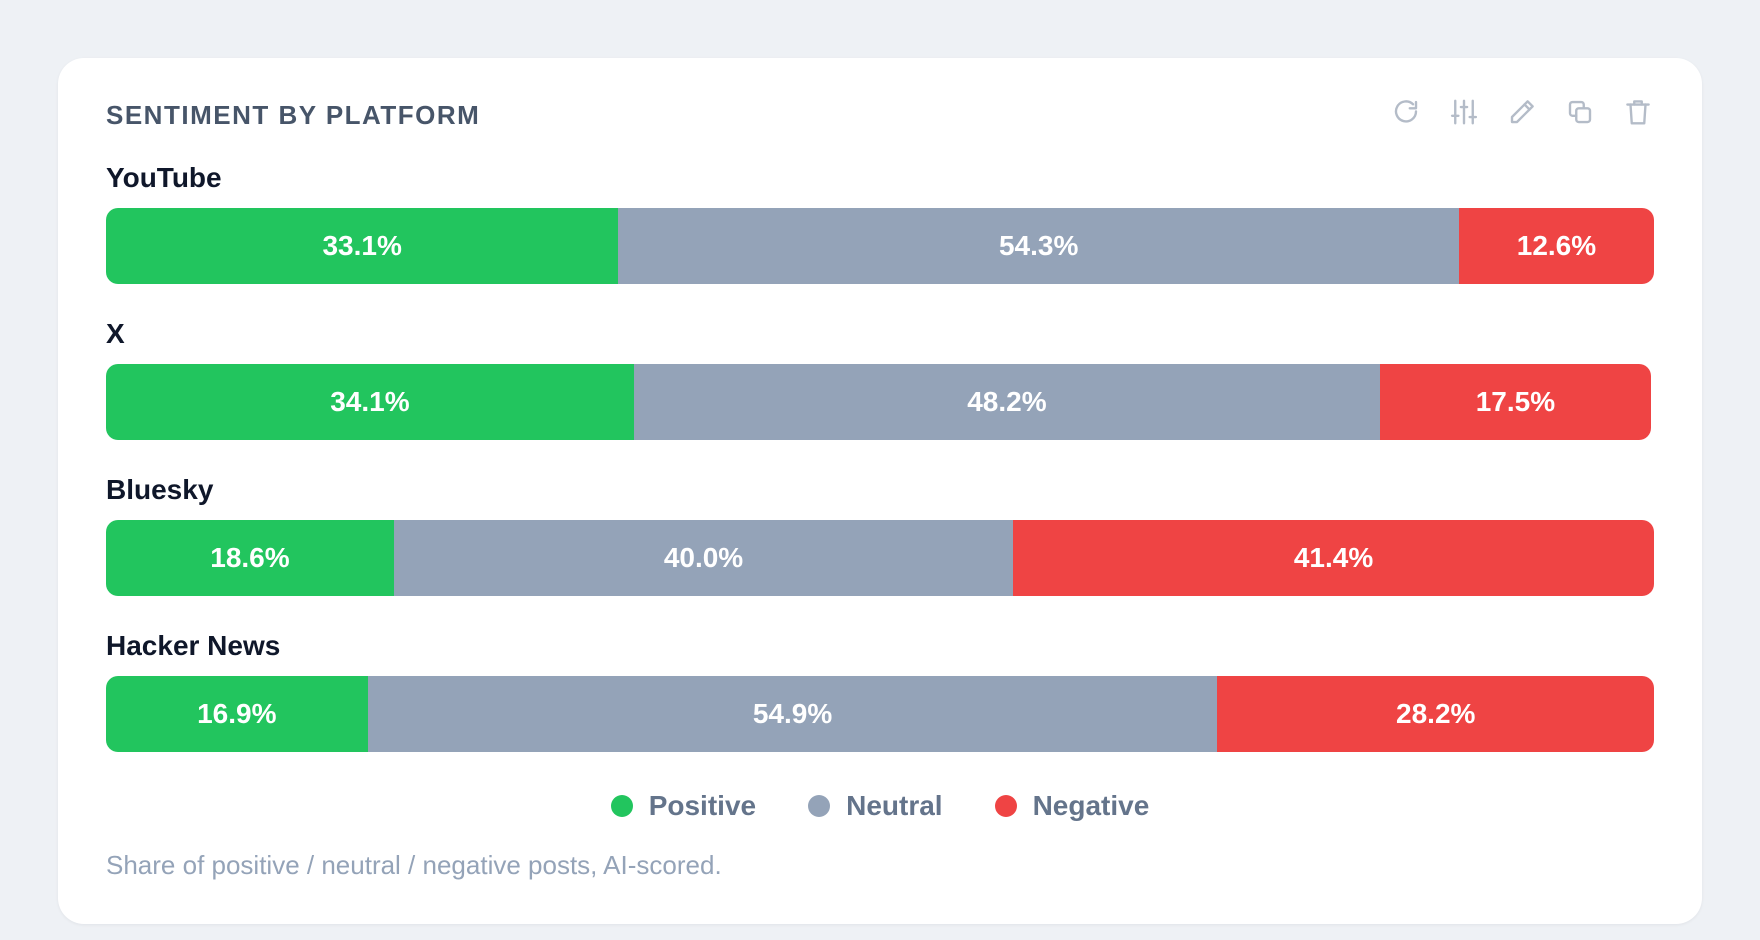  I want to click on legend-label: Positive, so click(702, 805).